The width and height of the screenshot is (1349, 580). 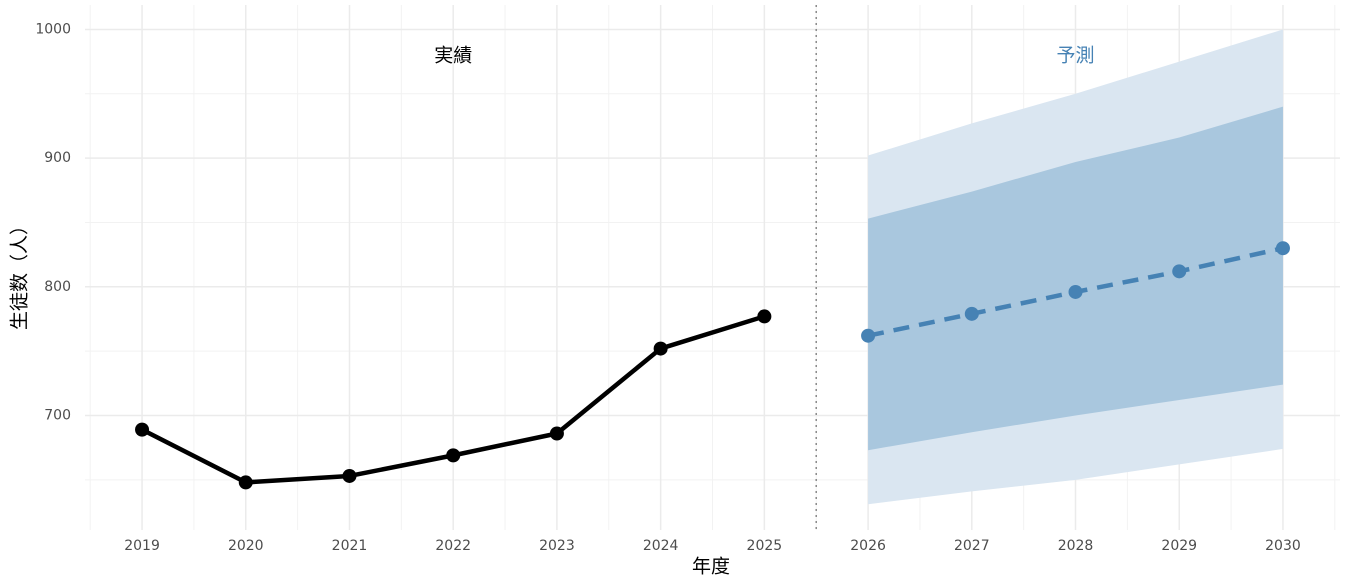 What do you see at coordinates (142, 546) in the screenshot?
I see `x-tick-label: 2019` at bounding box center [142, 546].